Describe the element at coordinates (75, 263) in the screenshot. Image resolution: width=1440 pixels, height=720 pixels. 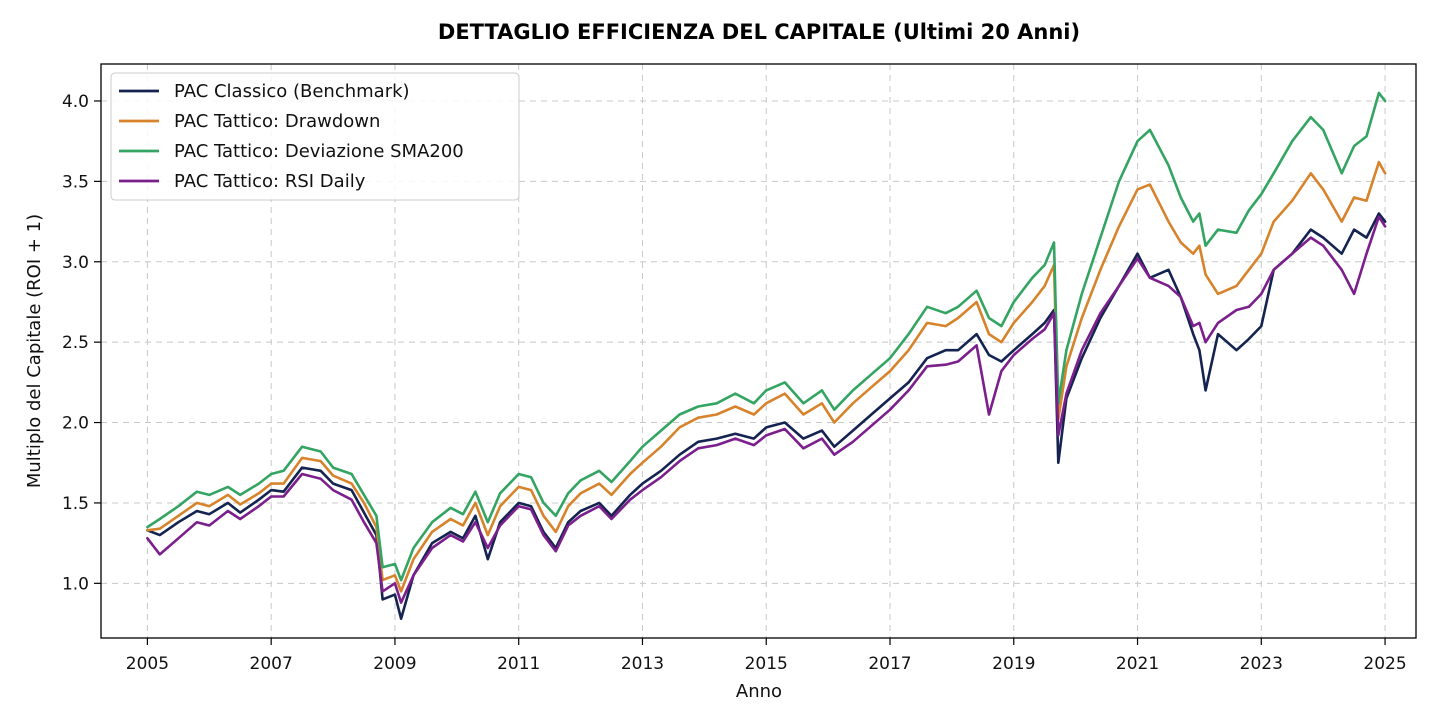
I see `y-tick-label: 3.0` at that location.